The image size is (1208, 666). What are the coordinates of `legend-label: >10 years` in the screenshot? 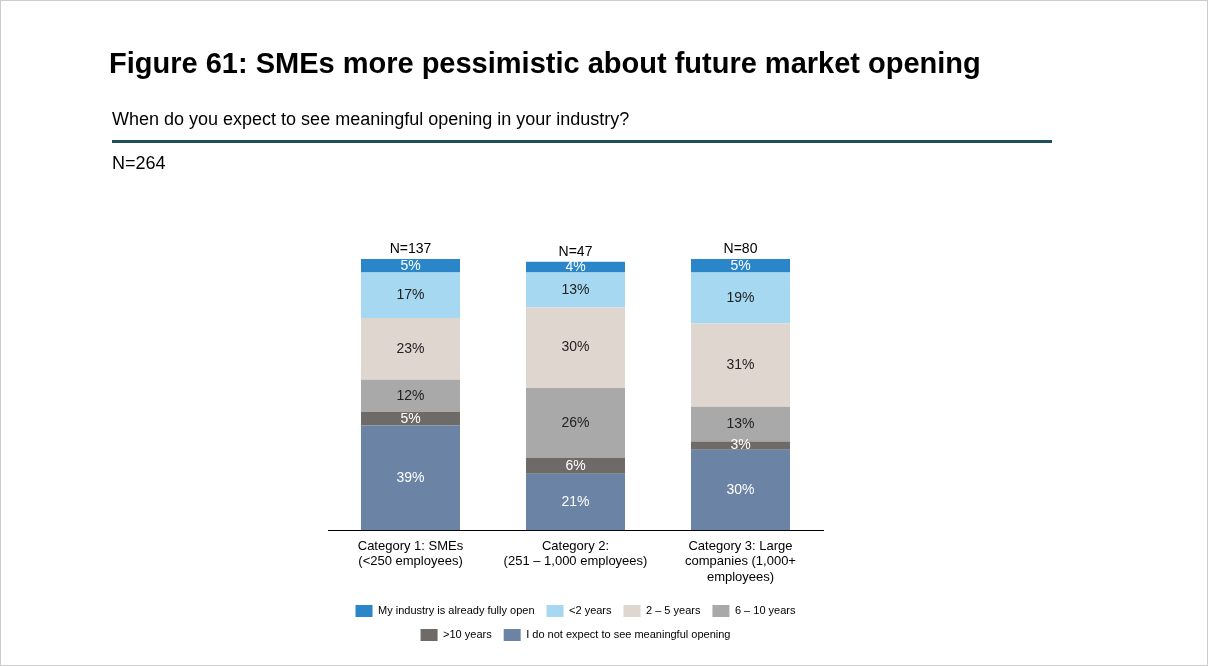 It's located at (468, 634).